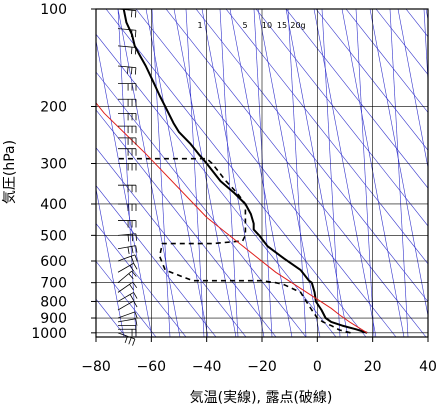 The image size is (436, 411). Describe the element at coordinates (251, 25) in the screenshot. I see `mixing-ratio-labels: 1 5 10 15 20g` at that location.